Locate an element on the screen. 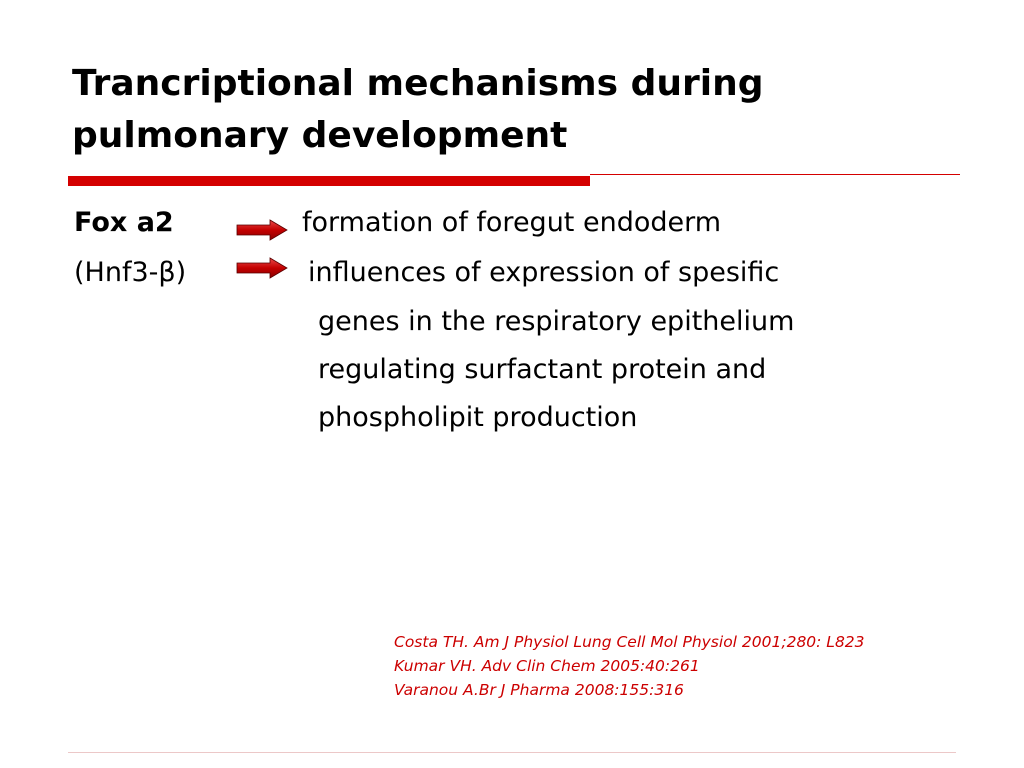  reference-citation: Varanou A.Br J Pharma 2008:155:316 is located at coordinates (539, 690).